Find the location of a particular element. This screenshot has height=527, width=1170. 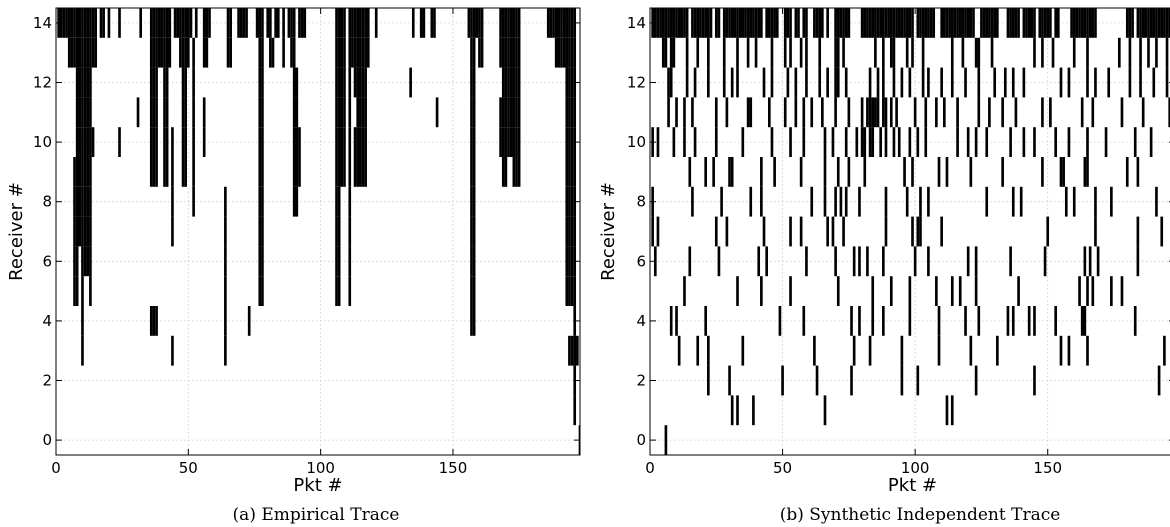

y-axis-label: Receiver # is located at coordinates (16, 231).